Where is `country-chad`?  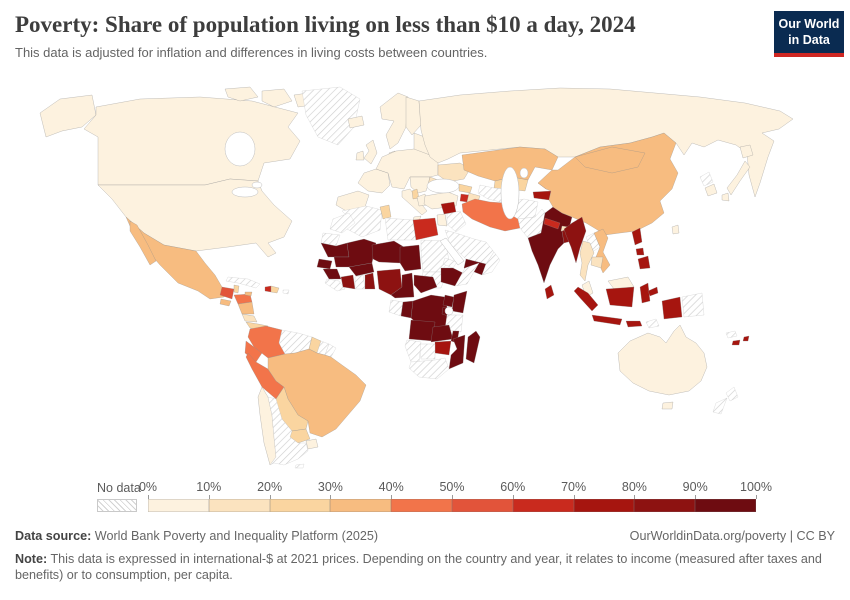
country-chad is located at coordinates (410, 258).